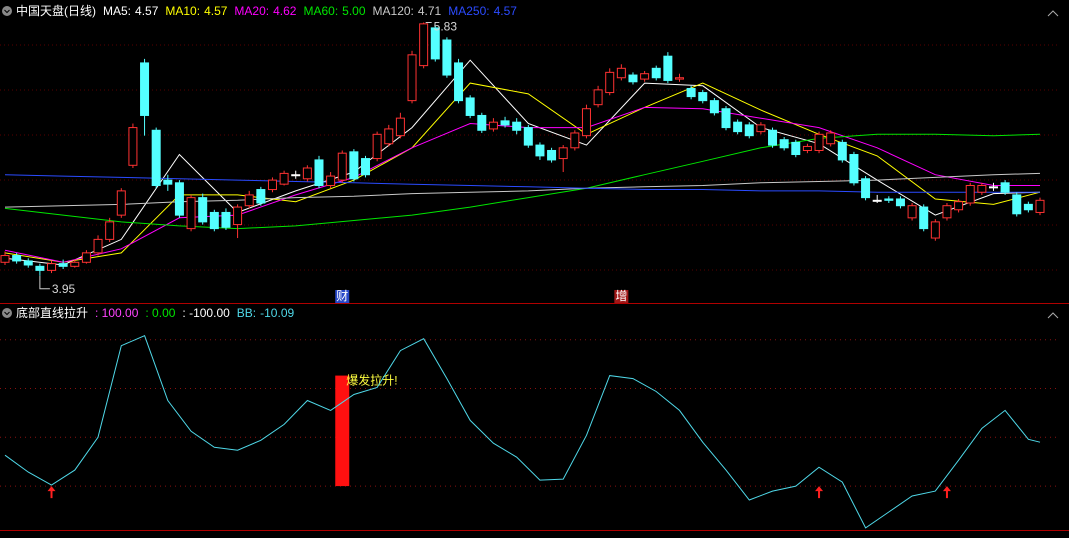 This screenshot has height=538, width=1069. Describe the element at coordinates (285, 11) in the screenshot. I see `legend-value: 4.62` at that location.